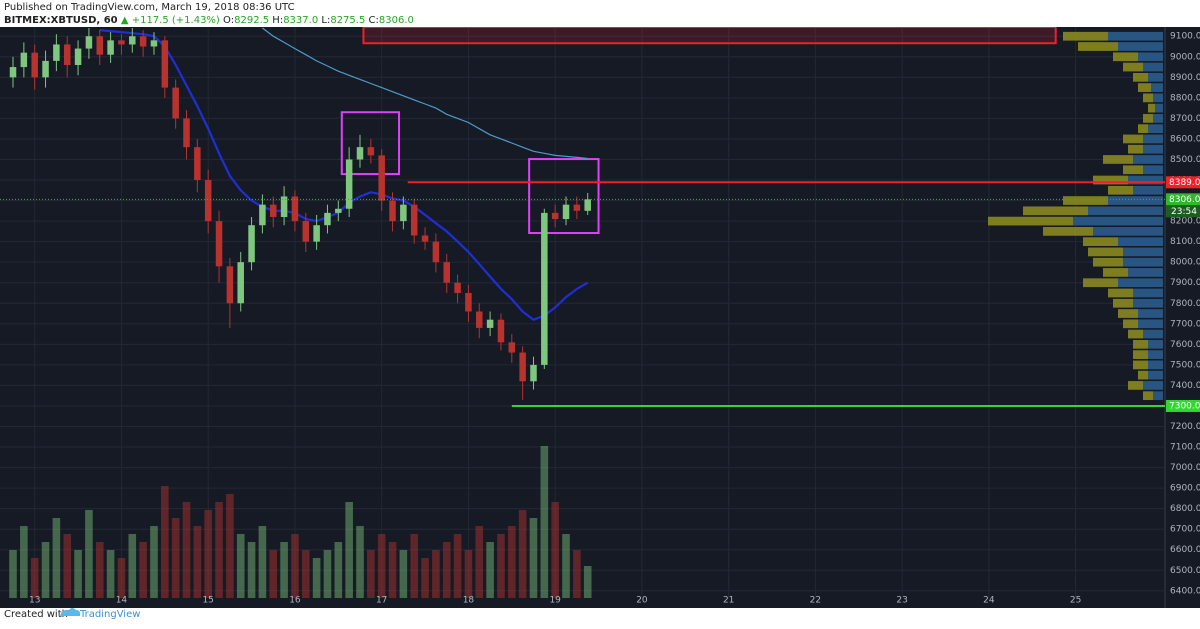 This screenshot has width=1200, height=629. Describe the element at coordinates (1185, 324) in the screenshot. I see `y-tick-label: 7700.0` at that location.